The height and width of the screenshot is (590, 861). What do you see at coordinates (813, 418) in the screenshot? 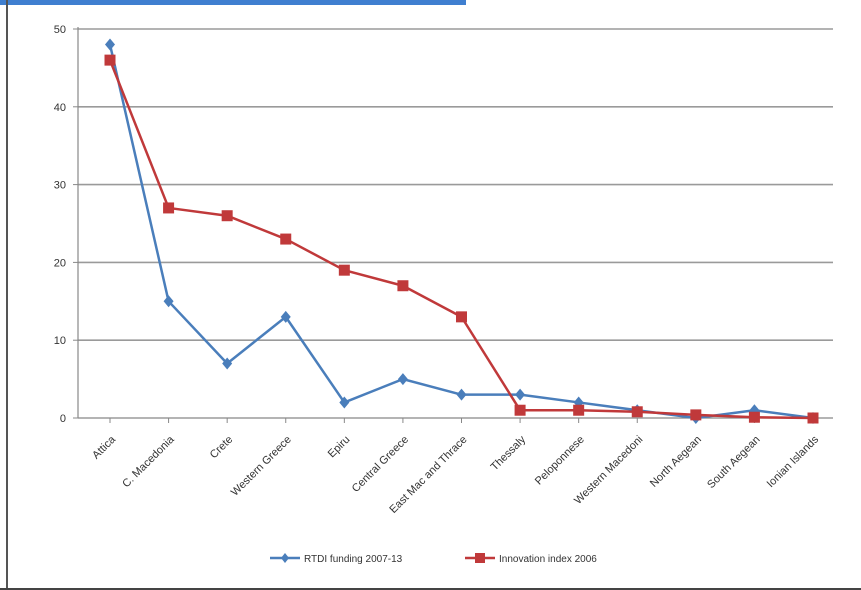
I see `marker-innovation-index-2006-ionian-islands` at bounding box center [813, 418].